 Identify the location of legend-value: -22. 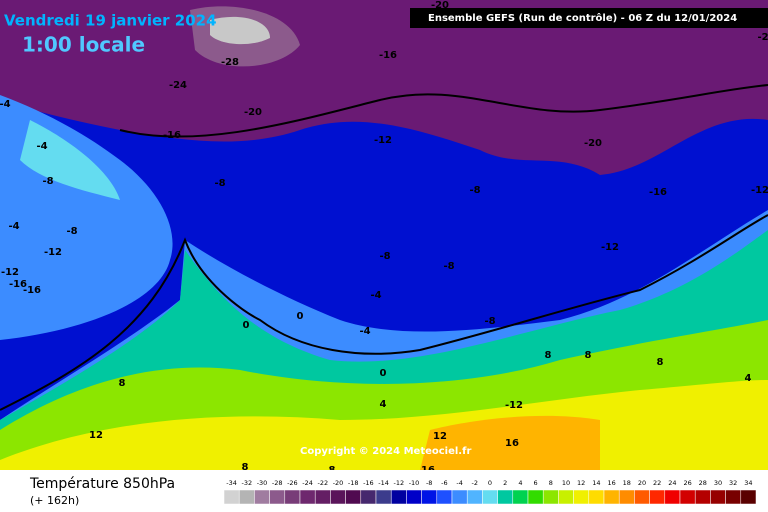
(322, 483).